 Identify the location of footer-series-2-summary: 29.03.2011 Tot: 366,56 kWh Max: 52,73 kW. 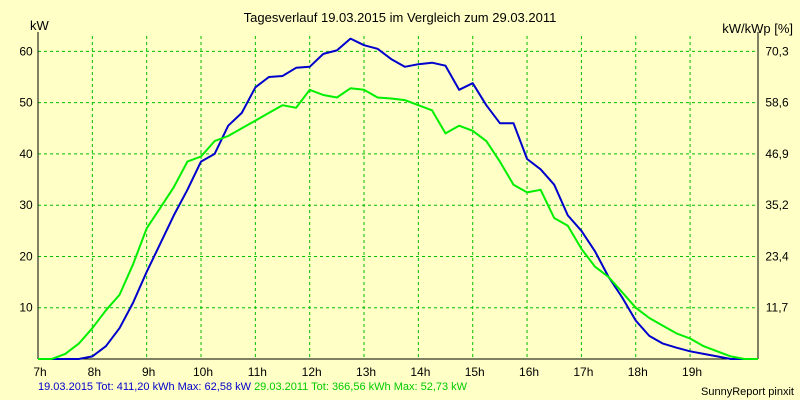
(361, 387).